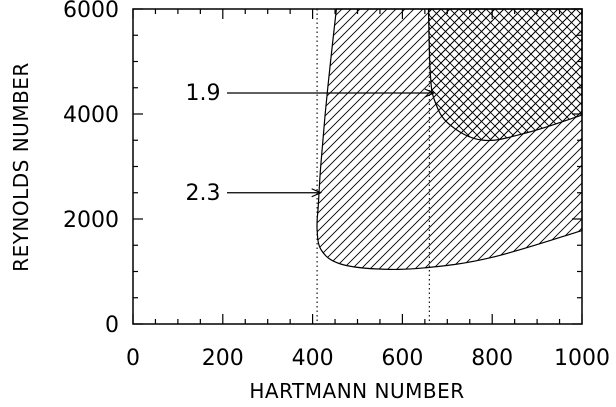  I want to click on x-tick-label: 400, so click(313, 358).